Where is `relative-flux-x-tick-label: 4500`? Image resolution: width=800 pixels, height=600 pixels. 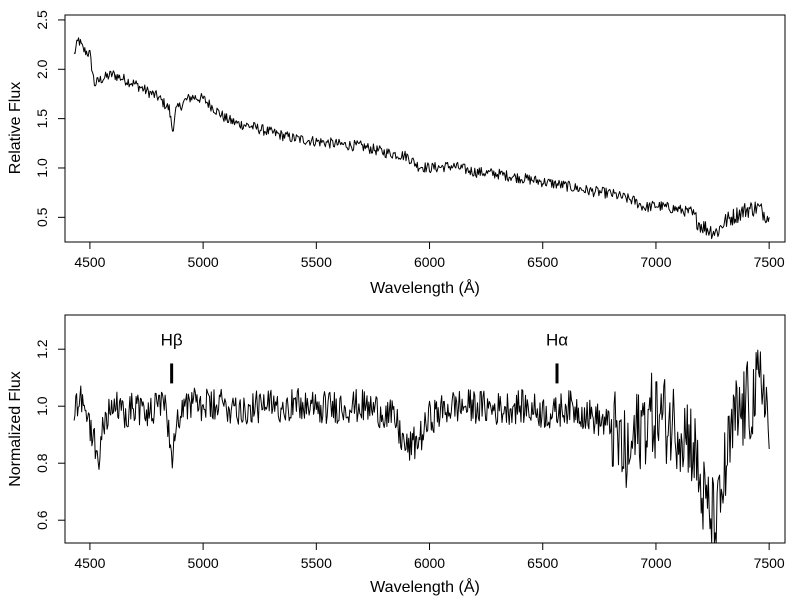
relative-flux-x-tick-label: 4500 is located at coordinates (89, 262).